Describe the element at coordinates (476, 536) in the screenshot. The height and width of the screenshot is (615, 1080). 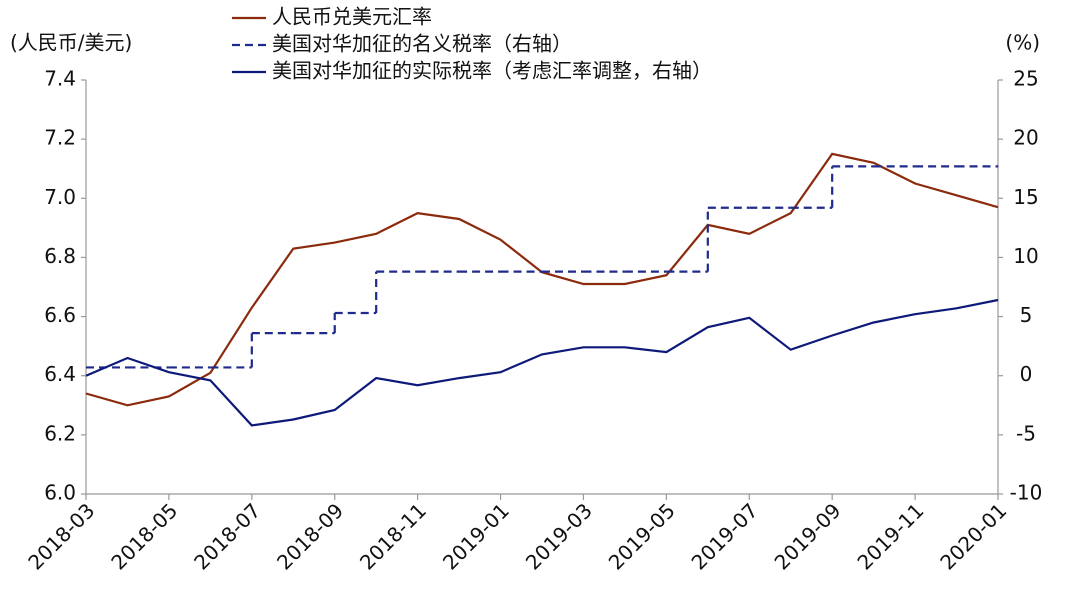
I see `x-tick-label: 2019-01` at that location.